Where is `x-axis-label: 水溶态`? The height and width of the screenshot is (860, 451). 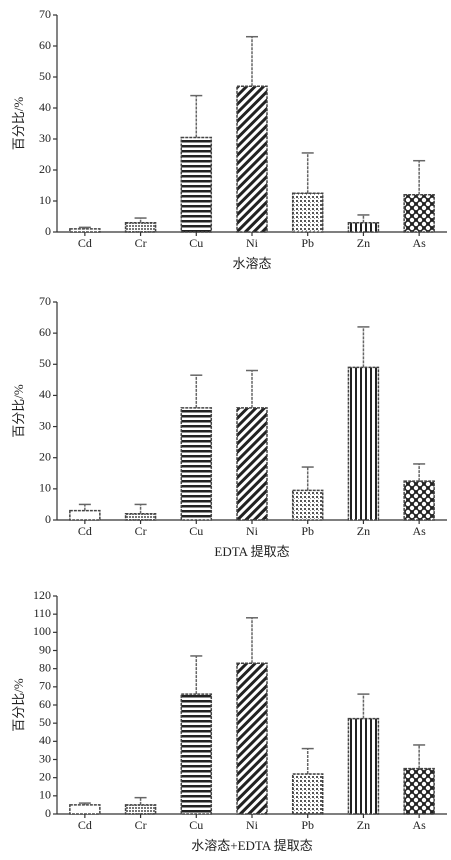
x-axis-label: 水溶态 is located at coordinates (251, 263).